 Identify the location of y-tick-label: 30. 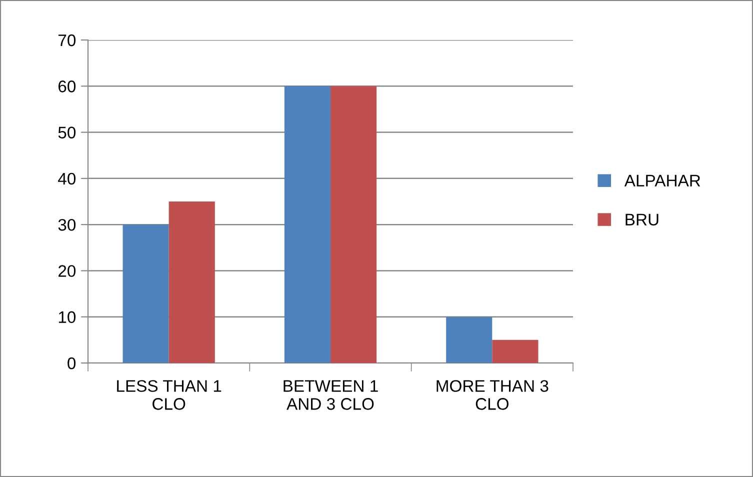
(67, 224).